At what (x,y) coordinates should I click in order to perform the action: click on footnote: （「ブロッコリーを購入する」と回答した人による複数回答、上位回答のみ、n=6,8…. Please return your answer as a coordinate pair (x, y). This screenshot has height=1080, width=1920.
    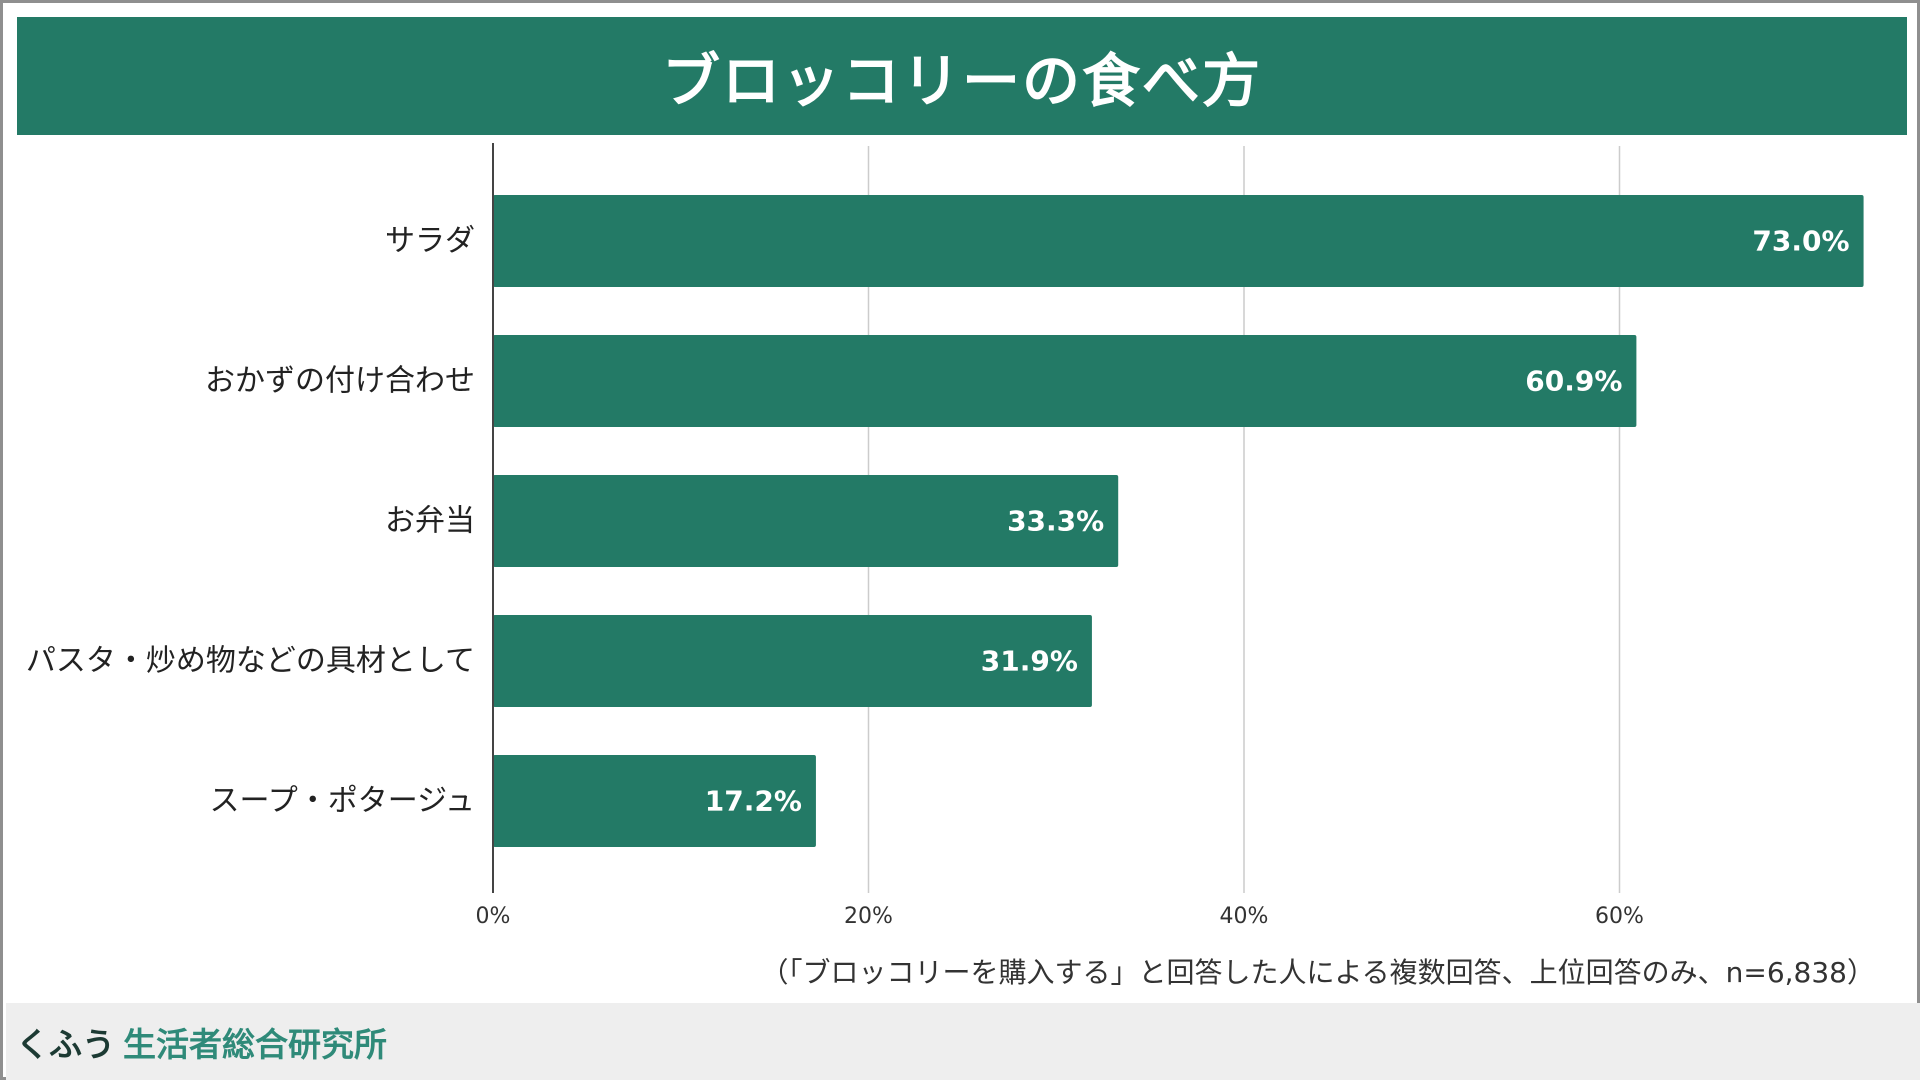
    Looking at the image, I should click on (1317, 972).